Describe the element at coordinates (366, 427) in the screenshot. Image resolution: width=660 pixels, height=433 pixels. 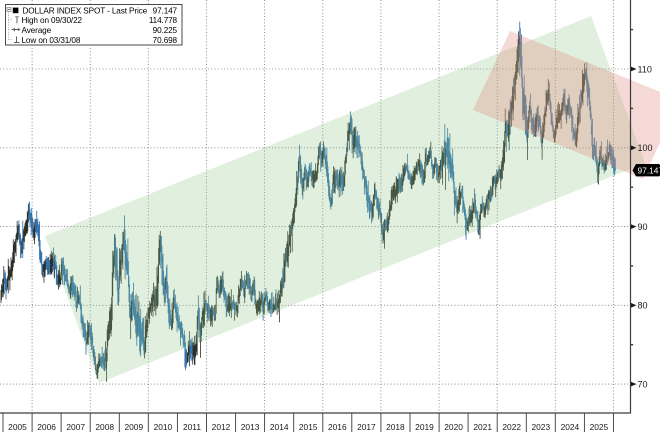
I see `svg-text: 2017` at that location.